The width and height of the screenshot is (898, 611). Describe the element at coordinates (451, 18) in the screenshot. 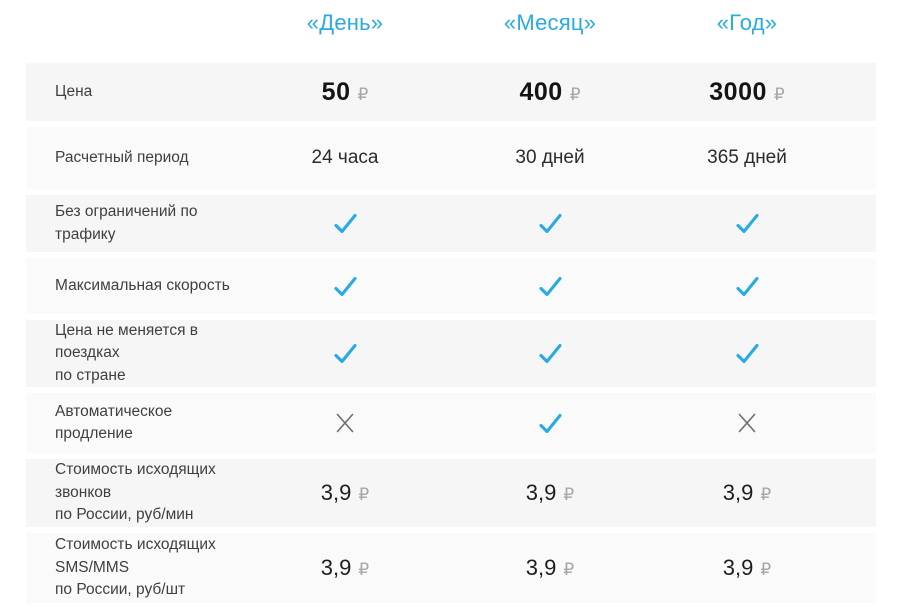

I see `plan-header-row: «День» «Месяц» «Год»` at that location.